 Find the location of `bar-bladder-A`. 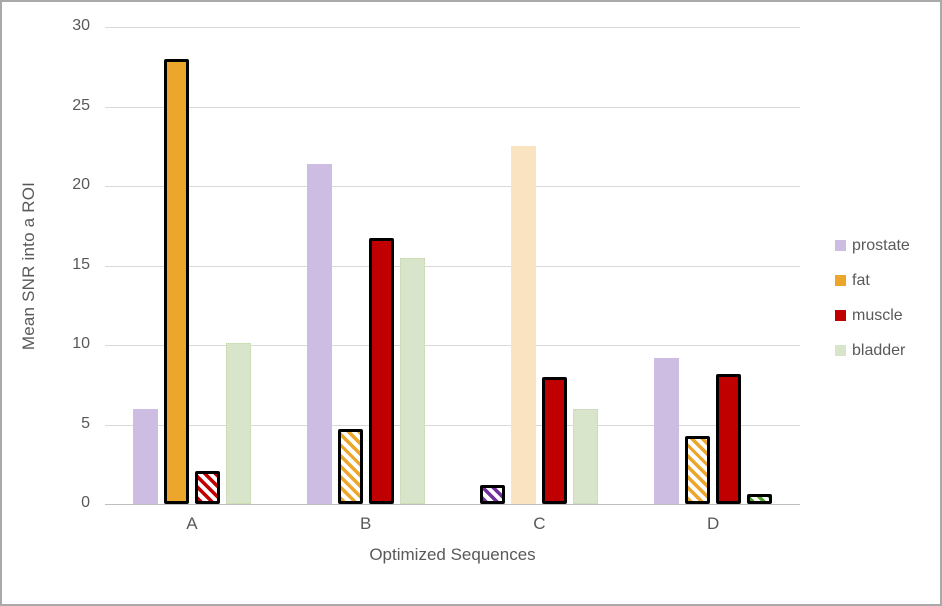

bar-bladder-A is located at coordinates (238, 423).